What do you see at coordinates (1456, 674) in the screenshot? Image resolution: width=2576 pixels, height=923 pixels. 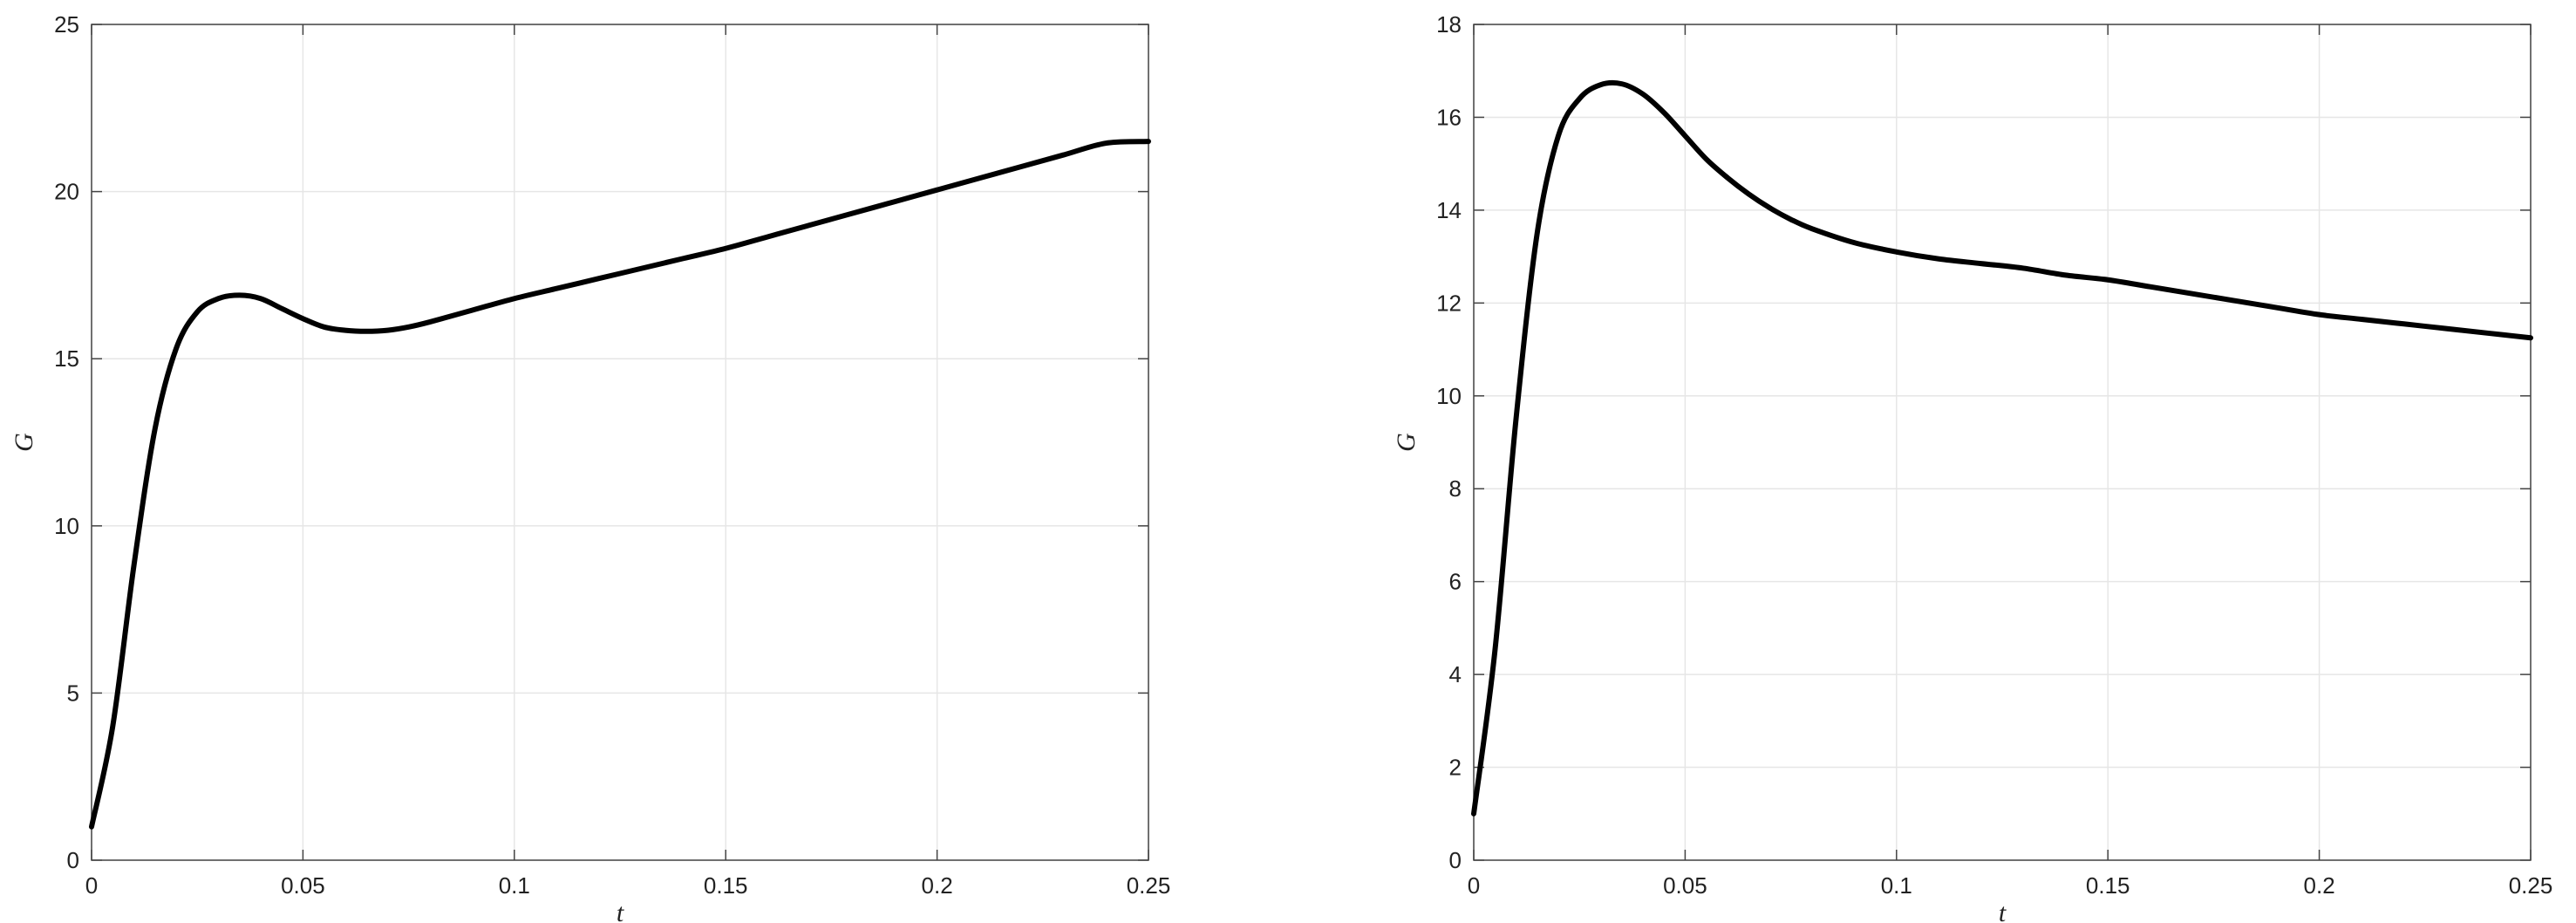 I see `right-y-tick-label: 4` at bounding box center [1456, 674].